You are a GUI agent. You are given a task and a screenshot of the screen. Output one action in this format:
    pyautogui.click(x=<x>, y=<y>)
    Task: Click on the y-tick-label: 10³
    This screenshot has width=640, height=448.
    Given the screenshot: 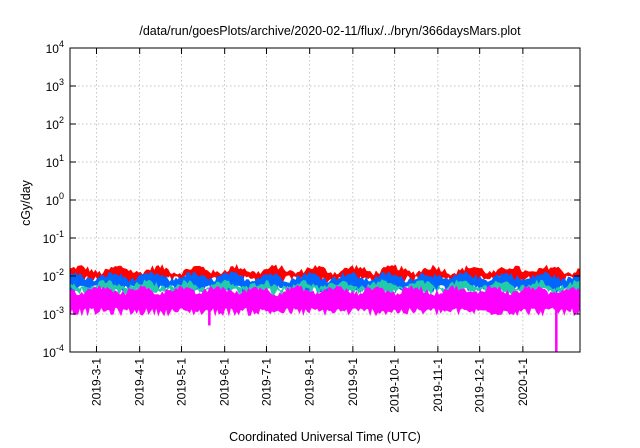 What is the action you would take?
    pyautogui.click(x=55, y=85)
    